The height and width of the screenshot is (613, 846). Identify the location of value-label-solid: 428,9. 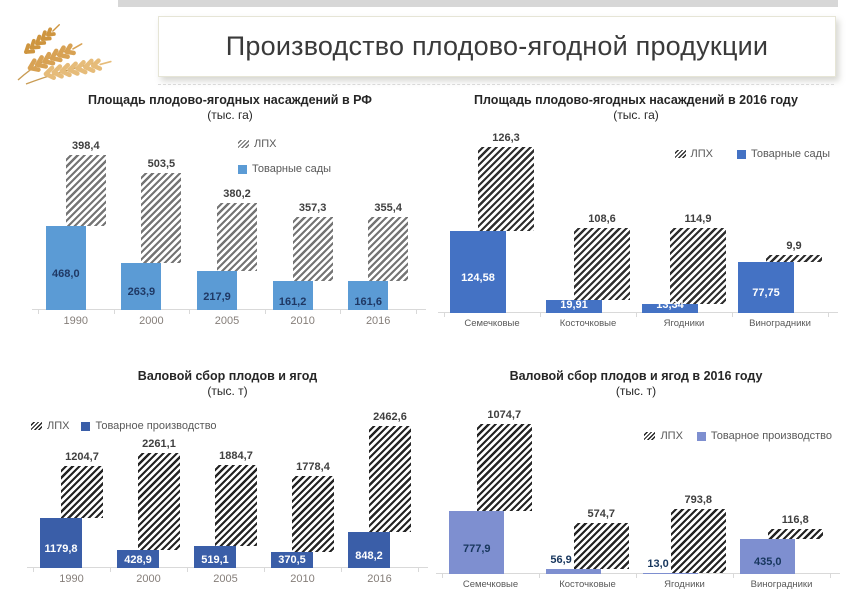
(138, 560).